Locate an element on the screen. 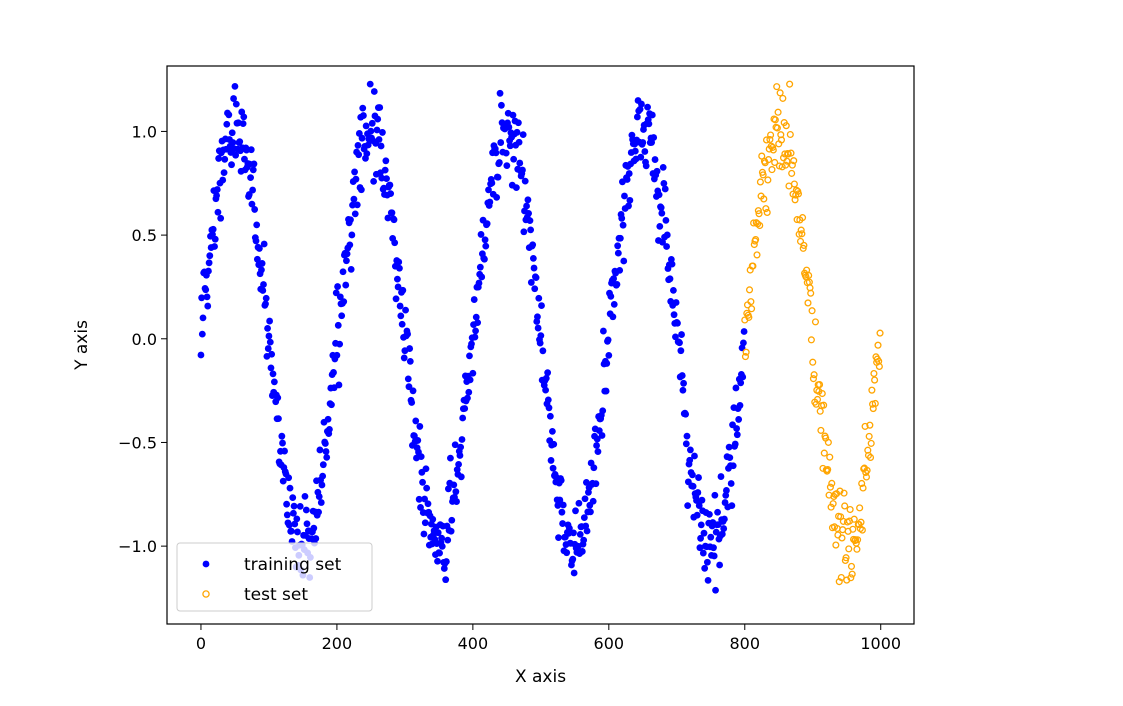 Image resolution: width=1123 pixels, height=706 pixels. x-tick-label: 0 is located at coordinates (201, 643).